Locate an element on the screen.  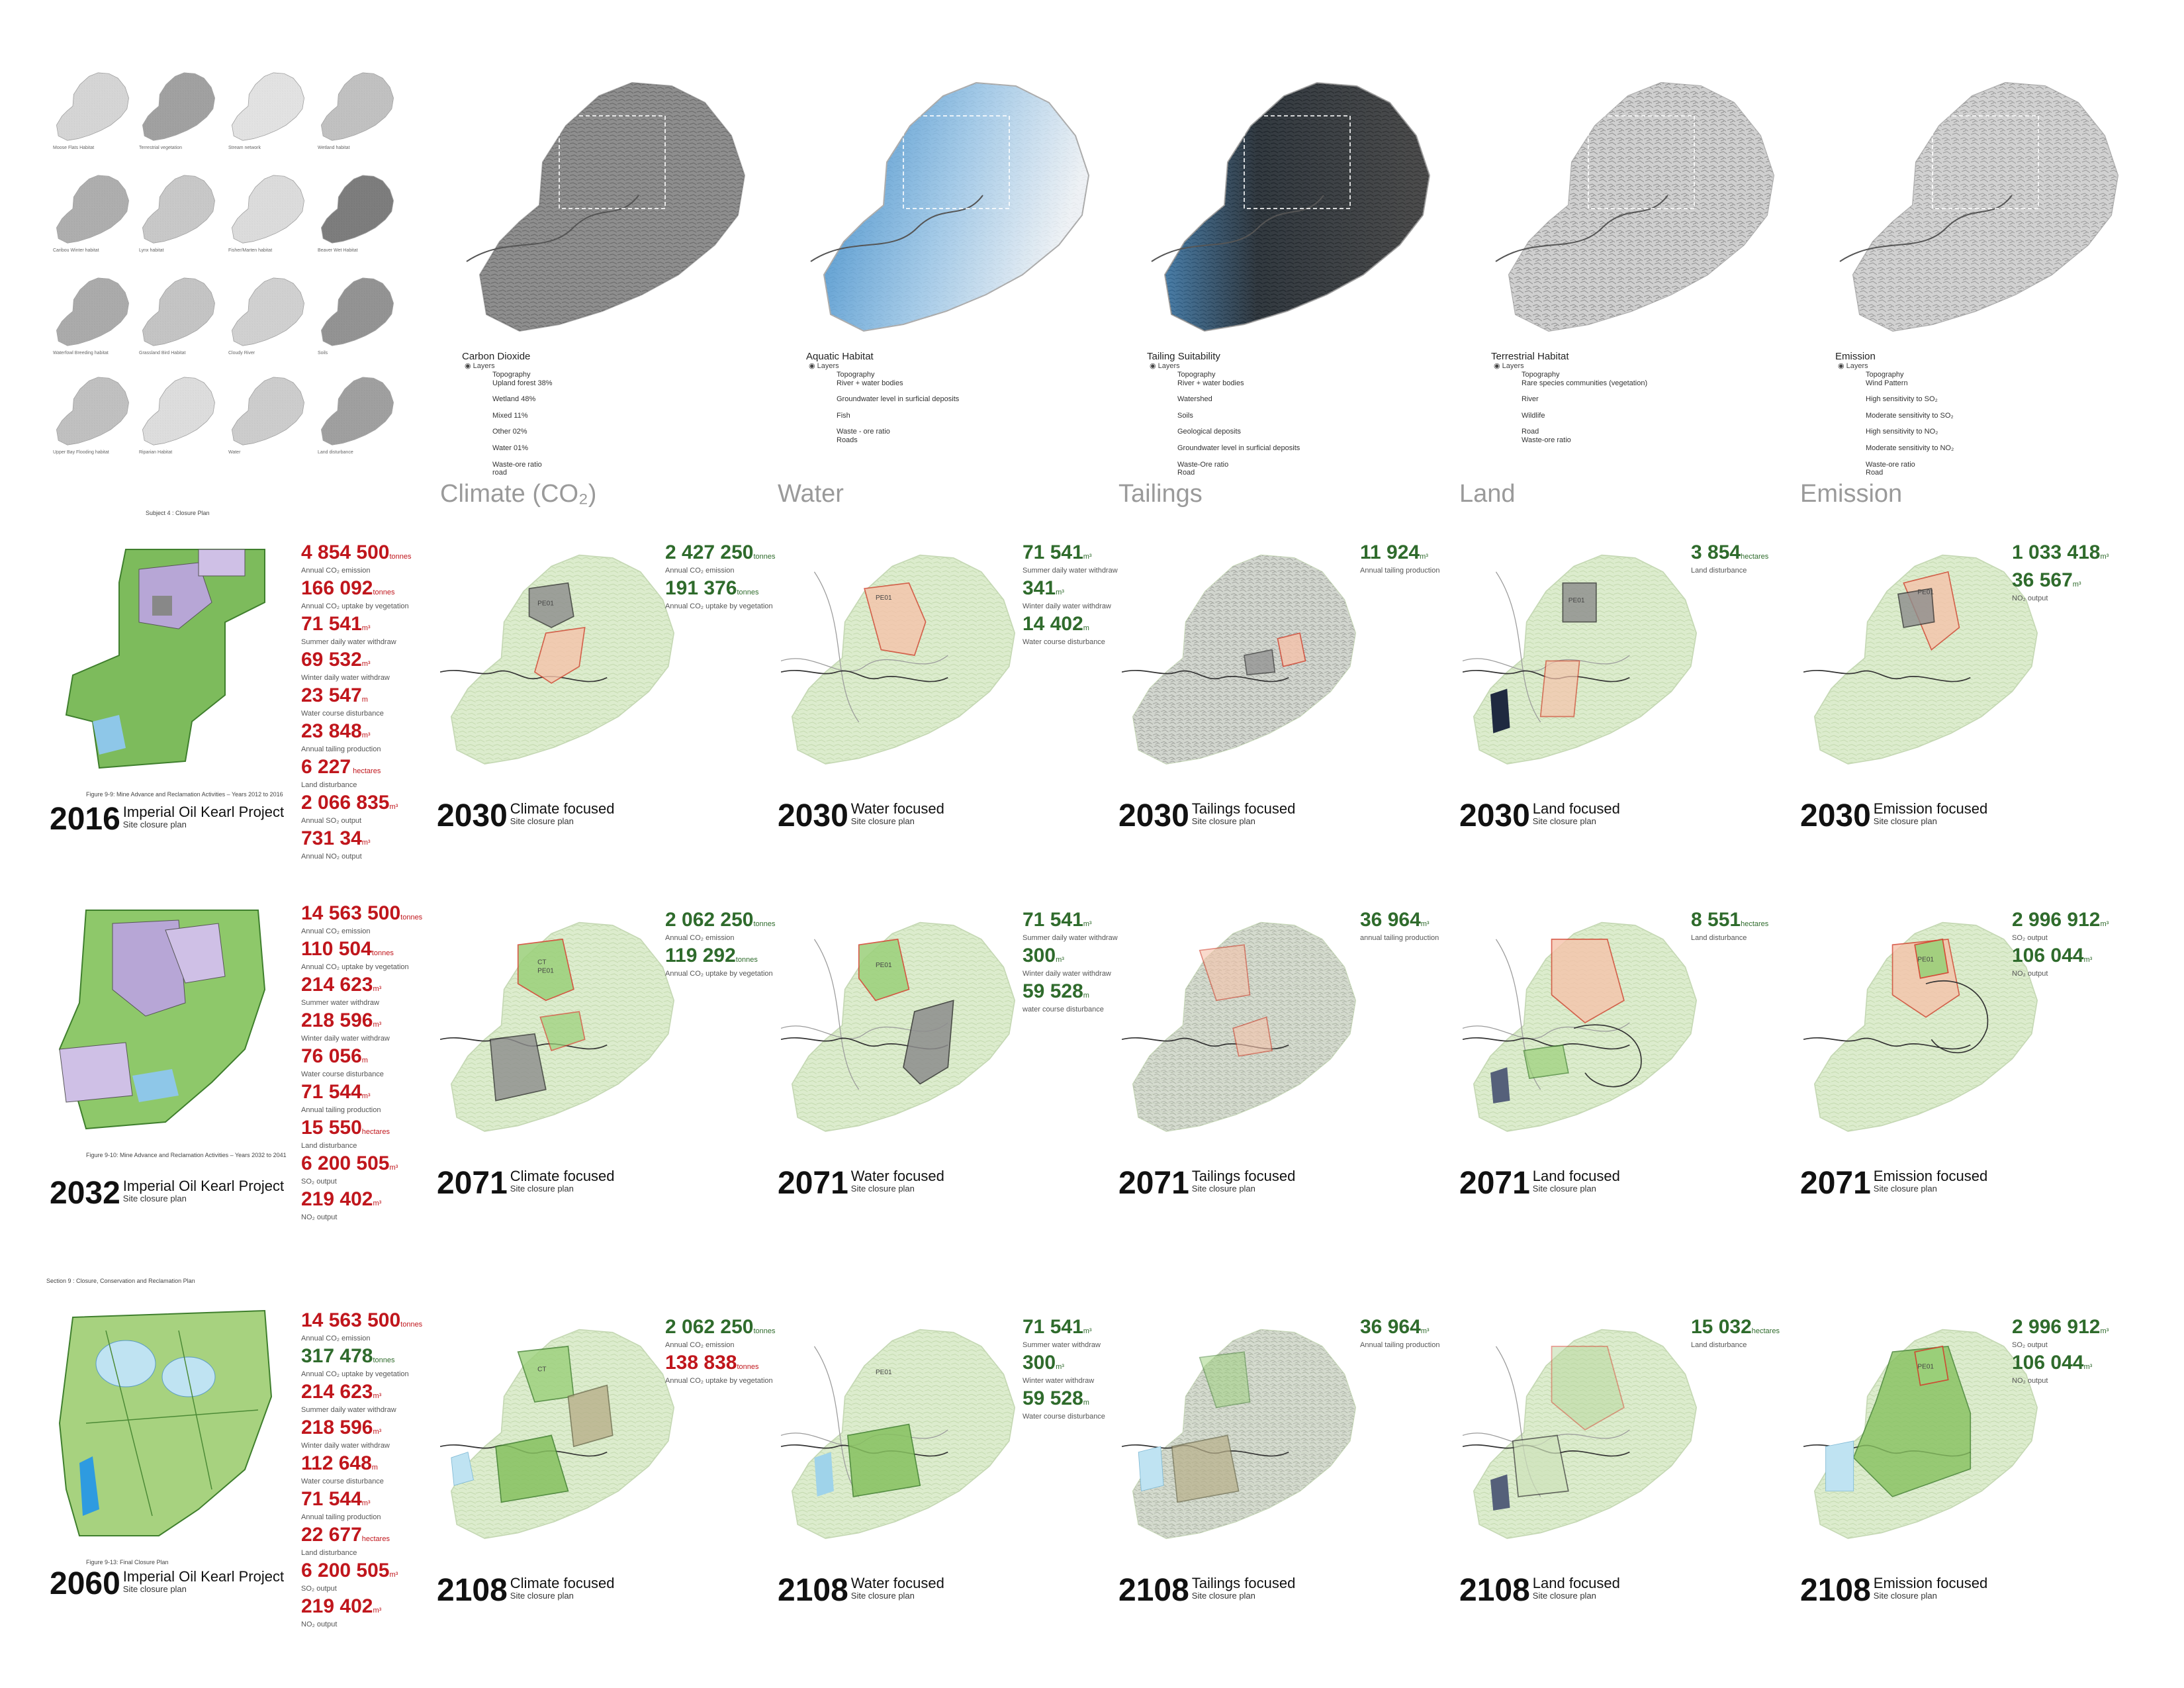
scenario-year-label: 2071 Tailings focused Site closure plan is located at coordinates (1206, 1183).